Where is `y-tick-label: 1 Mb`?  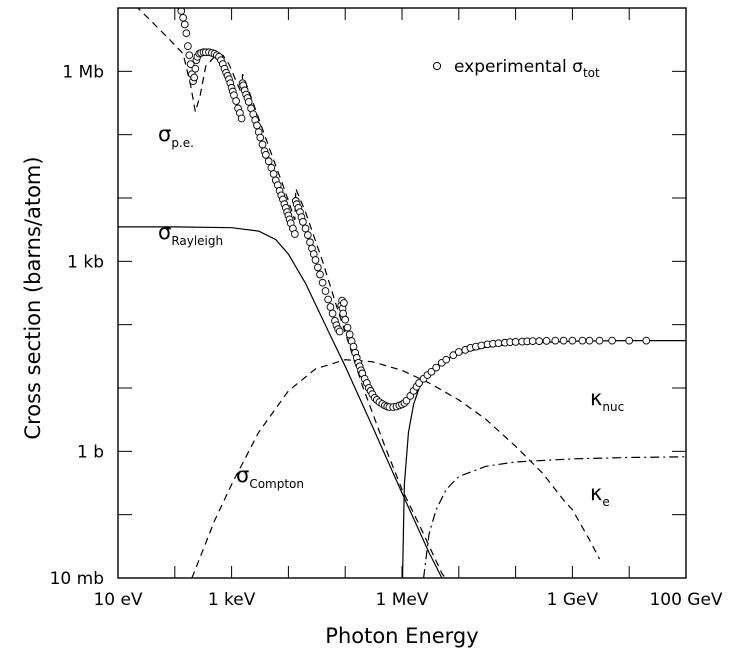
y-tick-label: 1 Mb is located at coordinates (83, 72).